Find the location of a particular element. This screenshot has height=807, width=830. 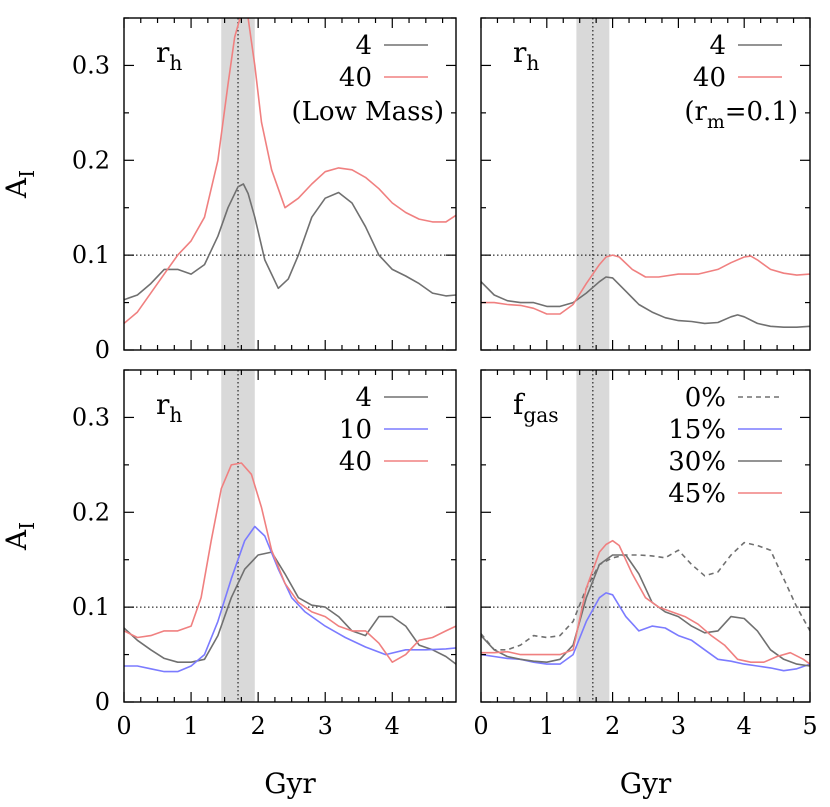

legend-label: 10 is located at coordinates (355, 430).